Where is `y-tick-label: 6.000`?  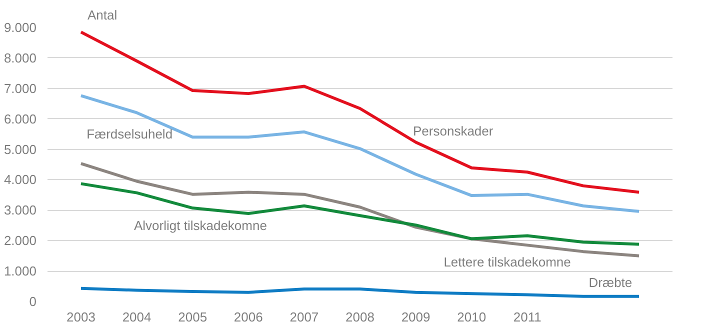
y-tick-label: 6.000 is located at coordinates (20, 118).